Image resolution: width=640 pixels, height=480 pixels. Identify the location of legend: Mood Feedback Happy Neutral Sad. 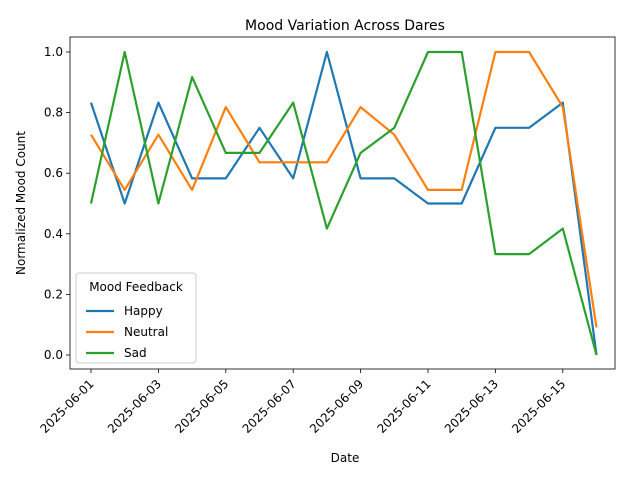
(136, 318).